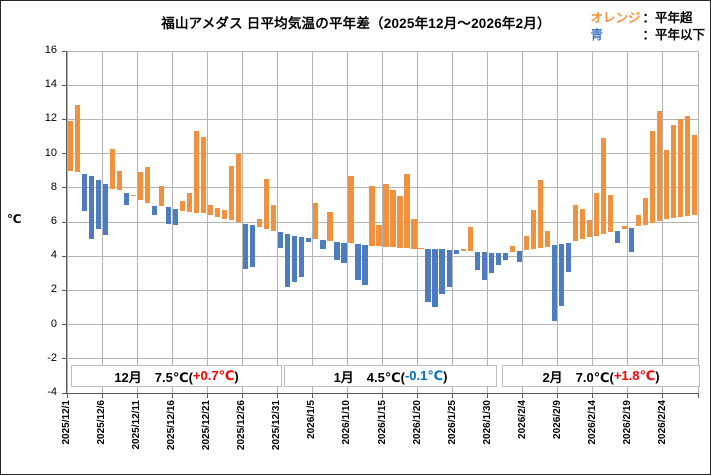  I want to click on legend: オレンジ ：平年超 青 ：平年以下, so click(647, 27).